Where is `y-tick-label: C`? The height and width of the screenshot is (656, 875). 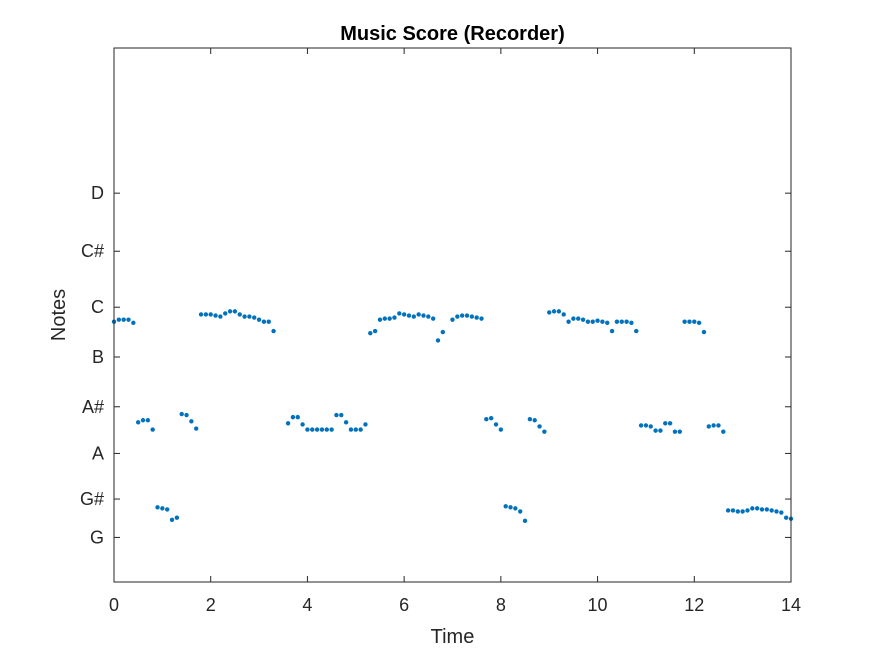
y-tick-label: C is located at coordinates (97, 307).